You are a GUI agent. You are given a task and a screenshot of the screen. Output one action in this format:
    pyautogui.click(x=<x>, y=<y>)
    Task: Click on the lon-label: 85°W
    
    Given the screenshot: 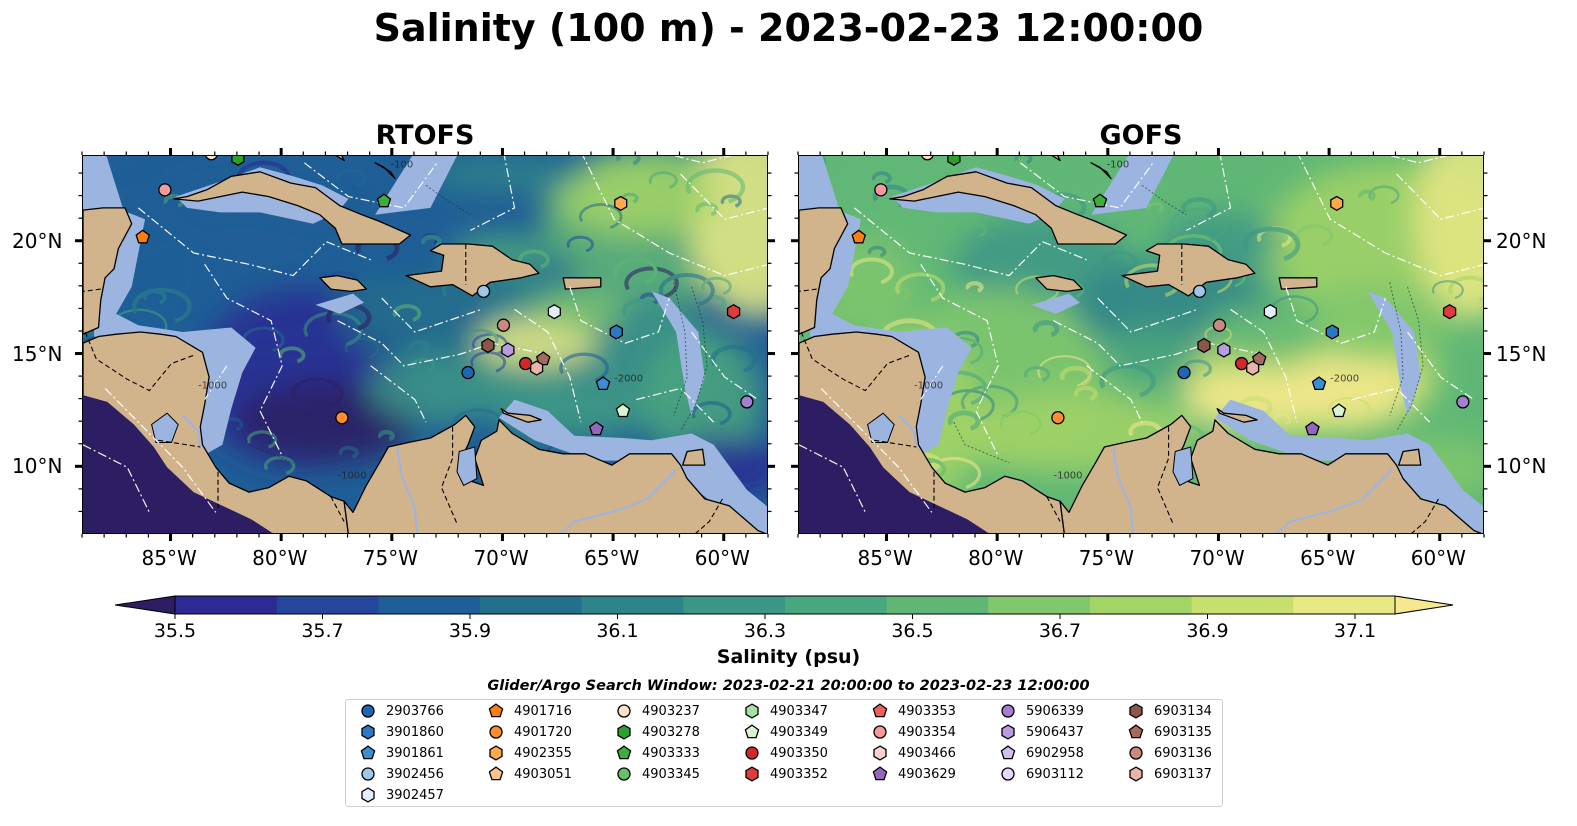 What is the action you would take?
    pyautogui.click(x=885, y=558)
    